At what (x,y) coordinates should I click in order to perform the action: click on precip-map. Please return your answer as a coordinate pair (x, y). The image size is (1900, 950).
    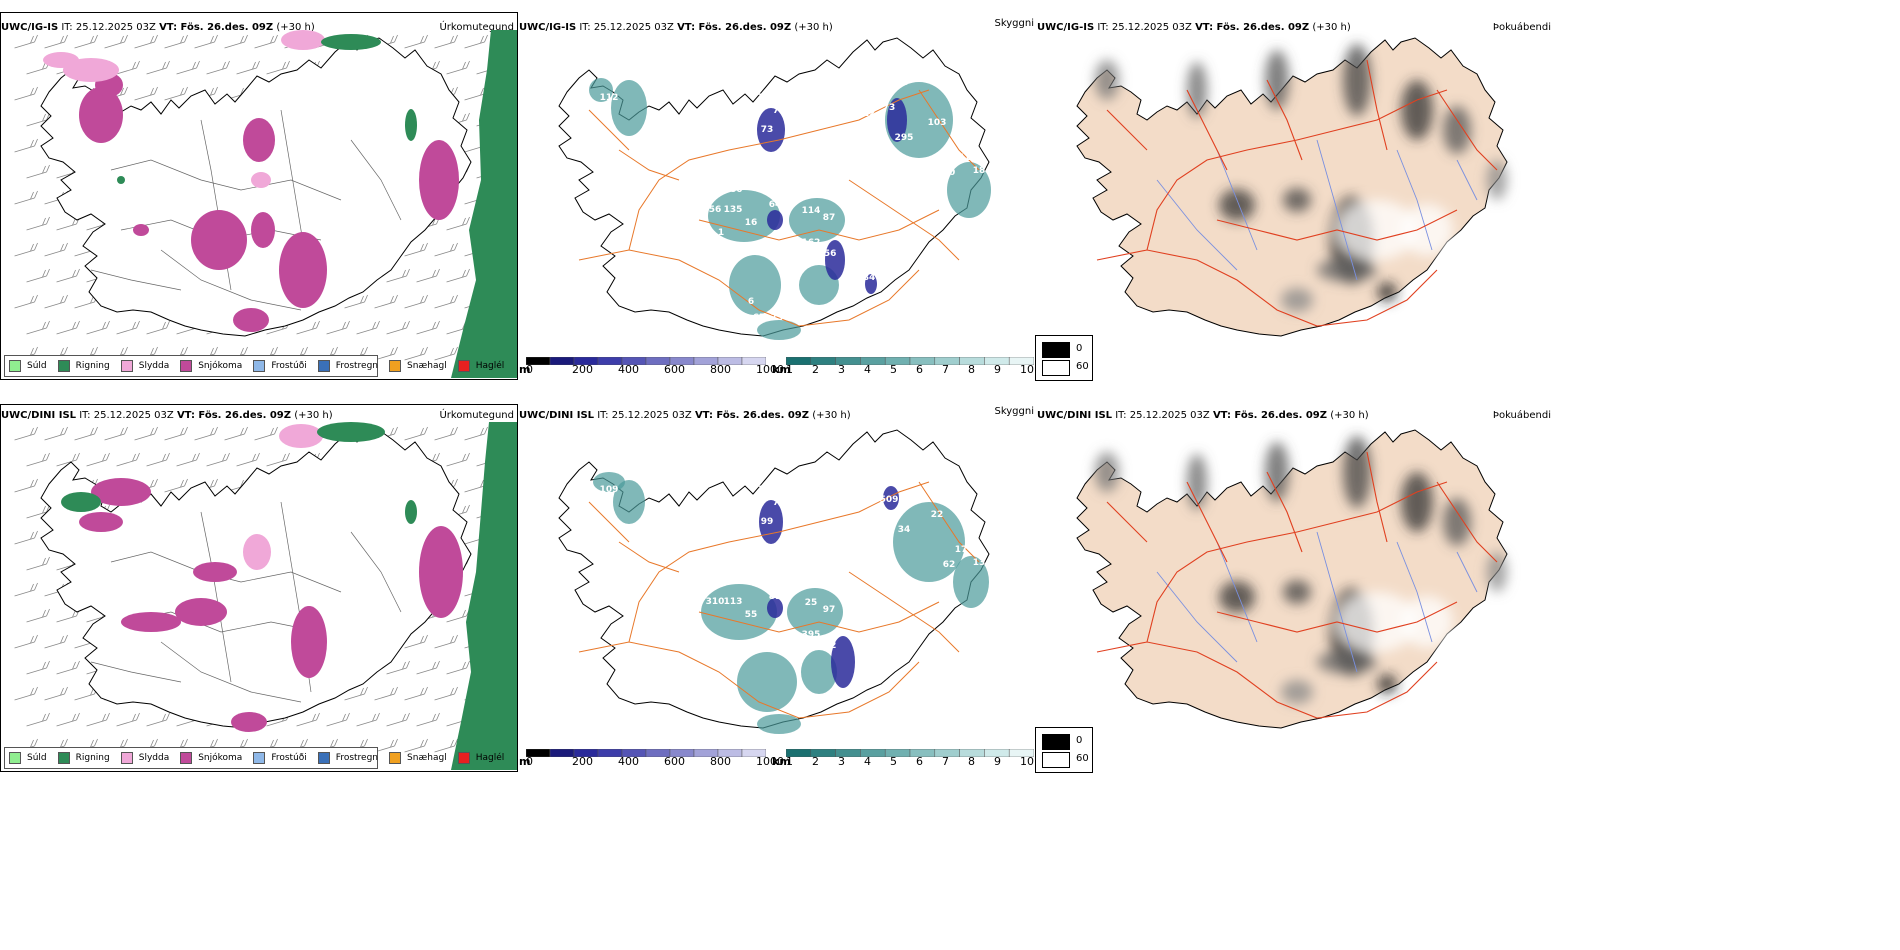
    Looking at the image, I should click on (265, 596).